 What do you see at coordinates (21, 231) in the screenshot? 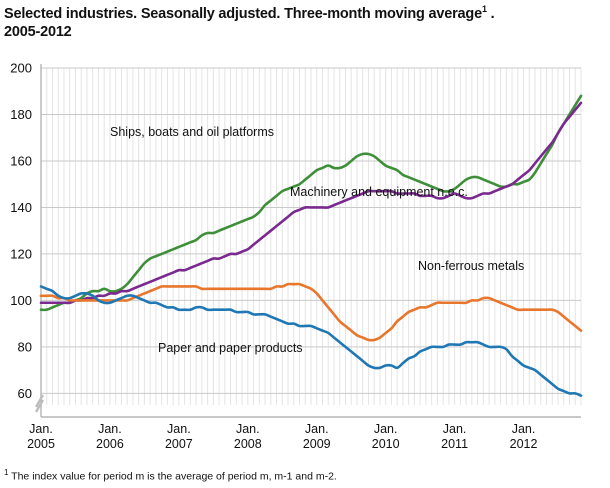
I see `y-axis-tick-labels: 60 80 100 120 140 160 180 200` at bounding box center [21, 231].